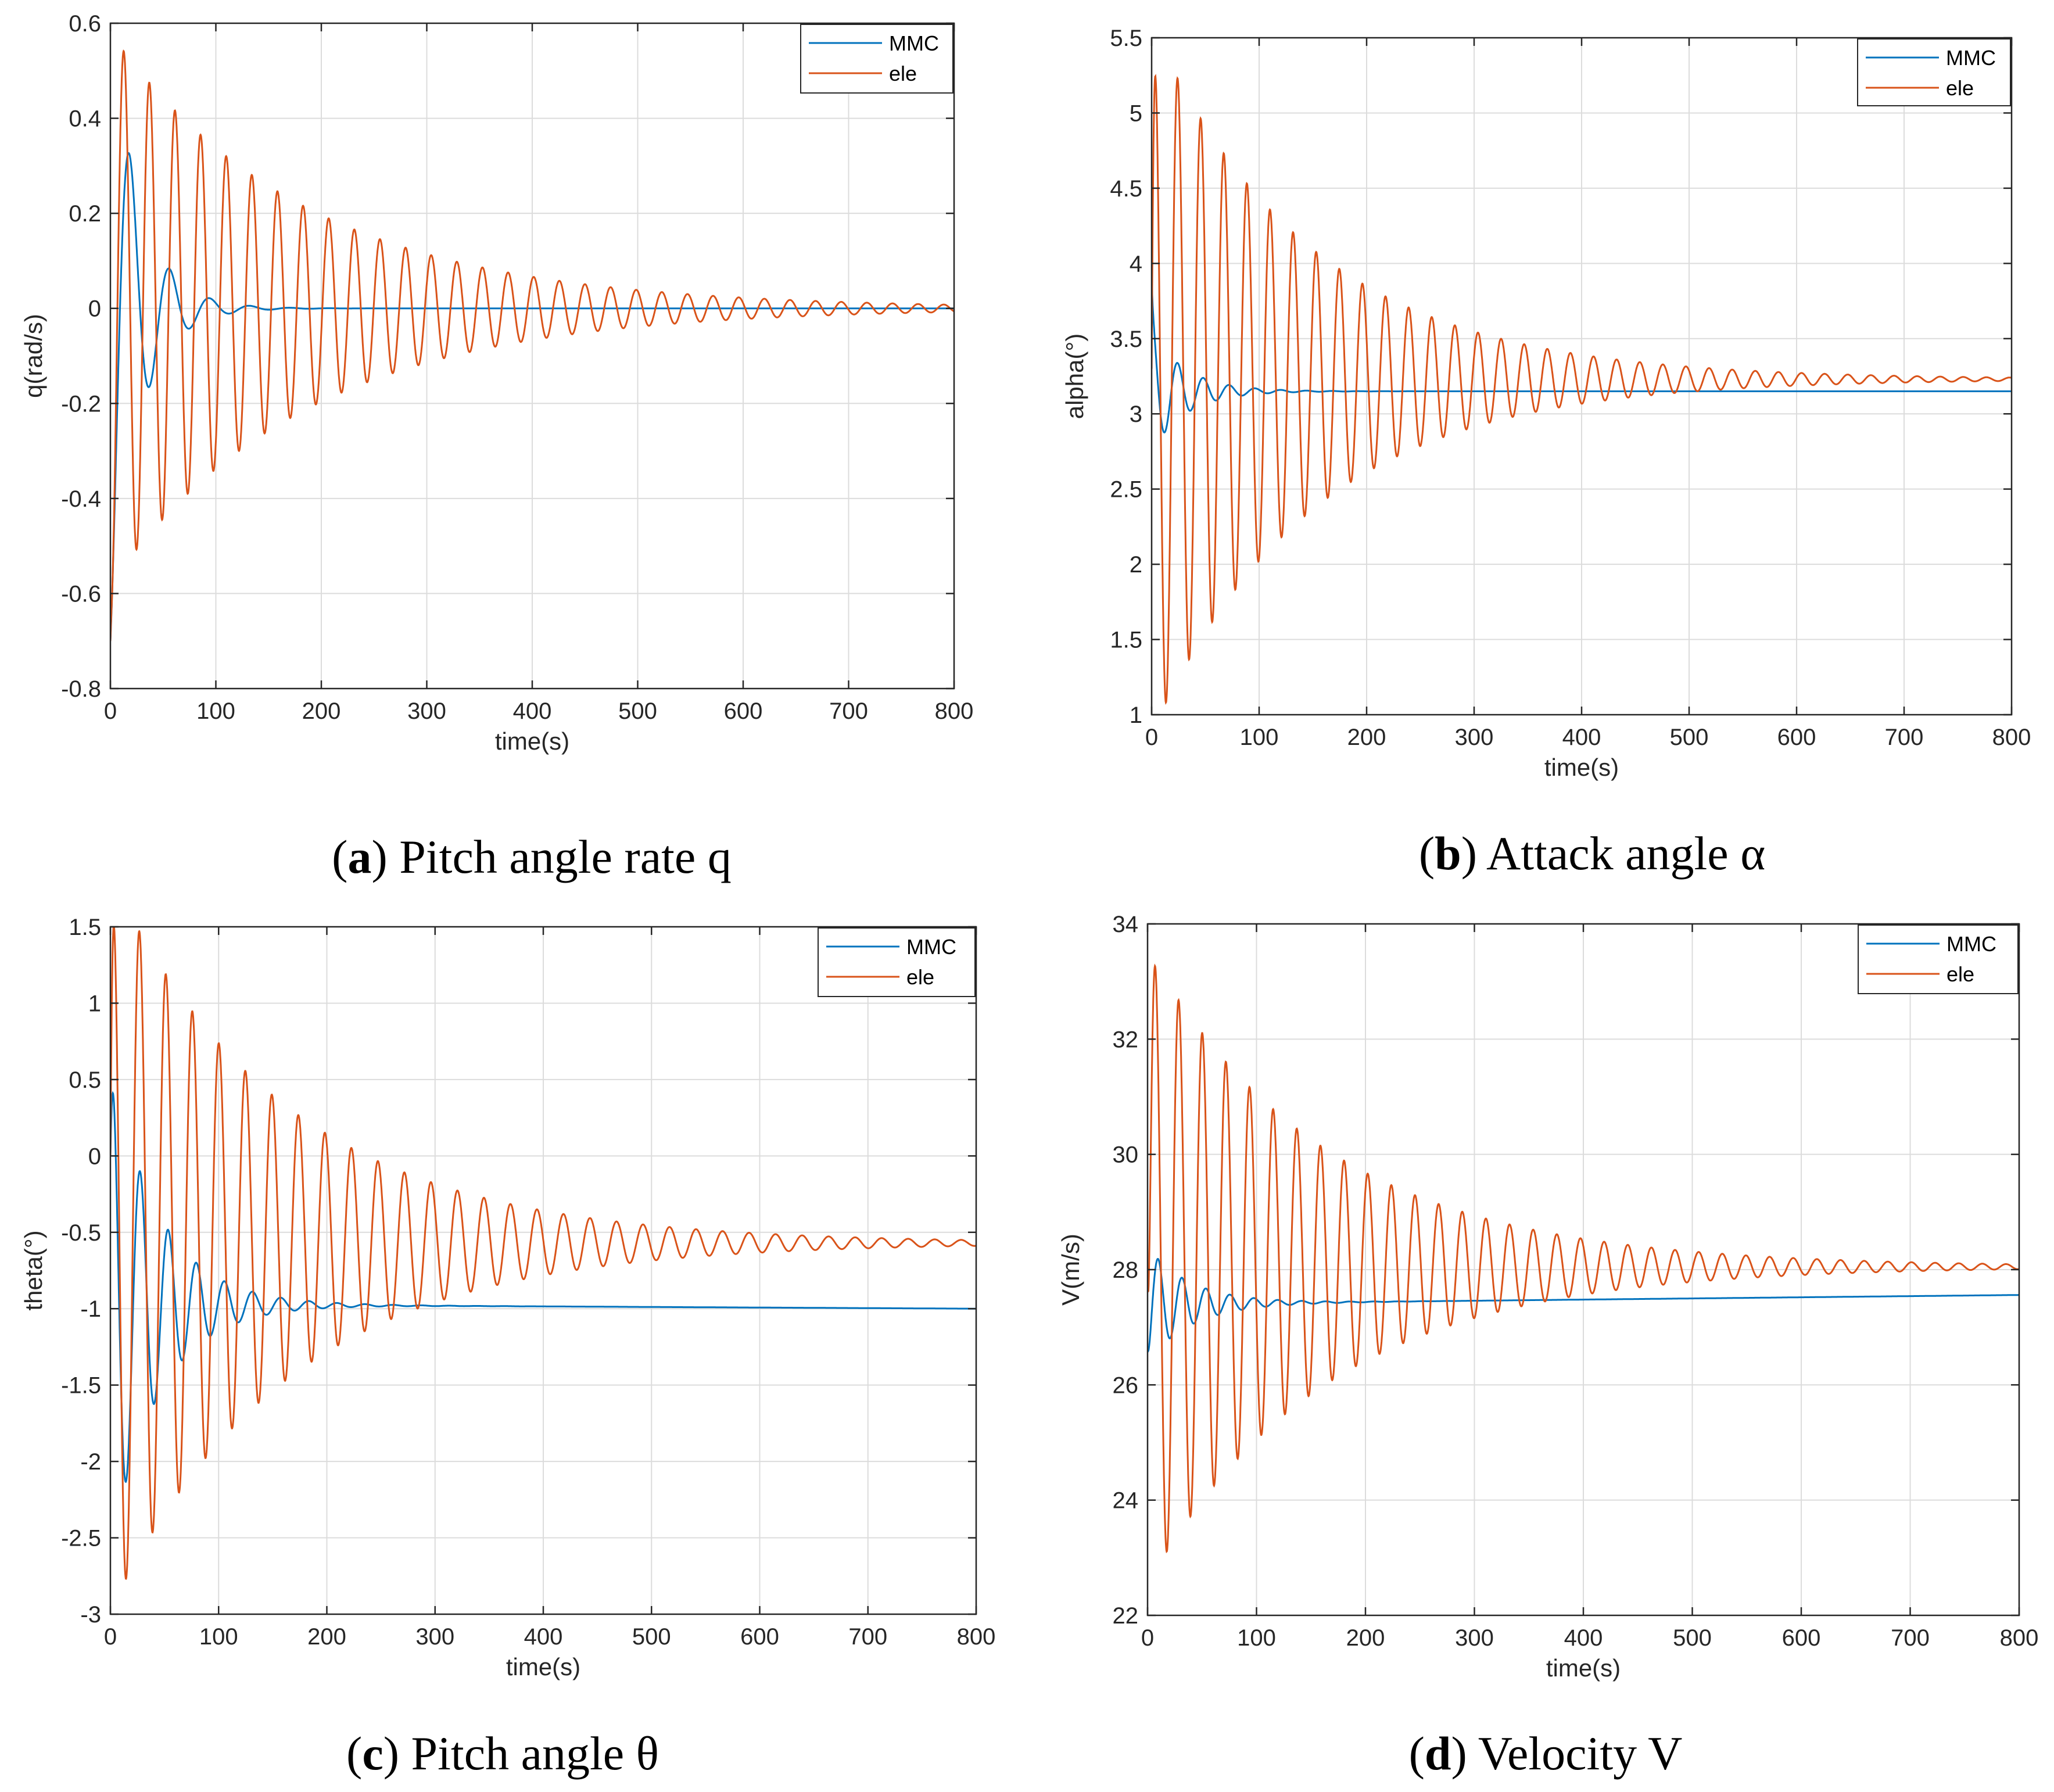 The width and height of the screenshot is (2054, 1792). Describe the element at coordinates (1136, 113) in the screenshot. I see `y-tick-label: 5` at that location.